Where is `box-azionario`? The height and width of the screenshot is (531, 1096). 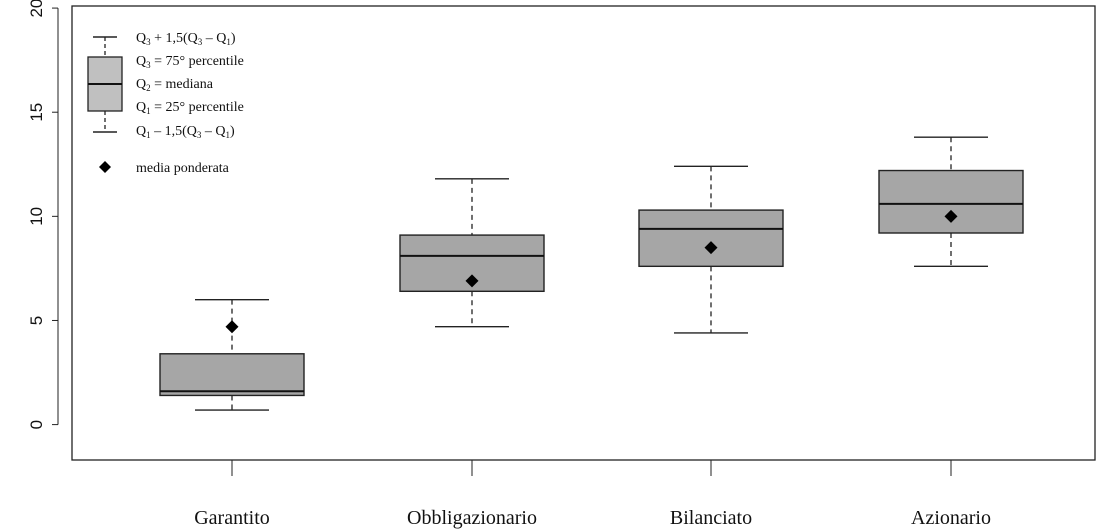
box-azionario is located at coordinates (951, 202).